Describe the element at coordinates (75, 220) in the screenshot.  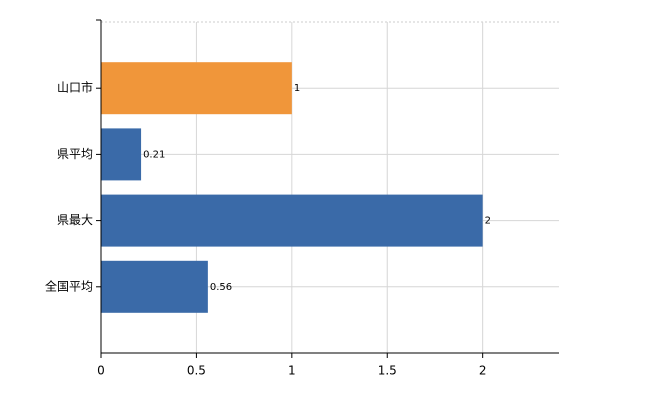
I see `y-tick-label: 県最大` at that location.